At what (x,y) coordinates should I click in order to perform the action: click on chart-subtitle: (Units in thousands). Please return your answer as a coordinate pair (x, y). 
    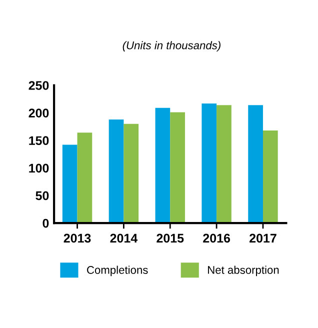
    Looking at the image, I should click on (171, 46).